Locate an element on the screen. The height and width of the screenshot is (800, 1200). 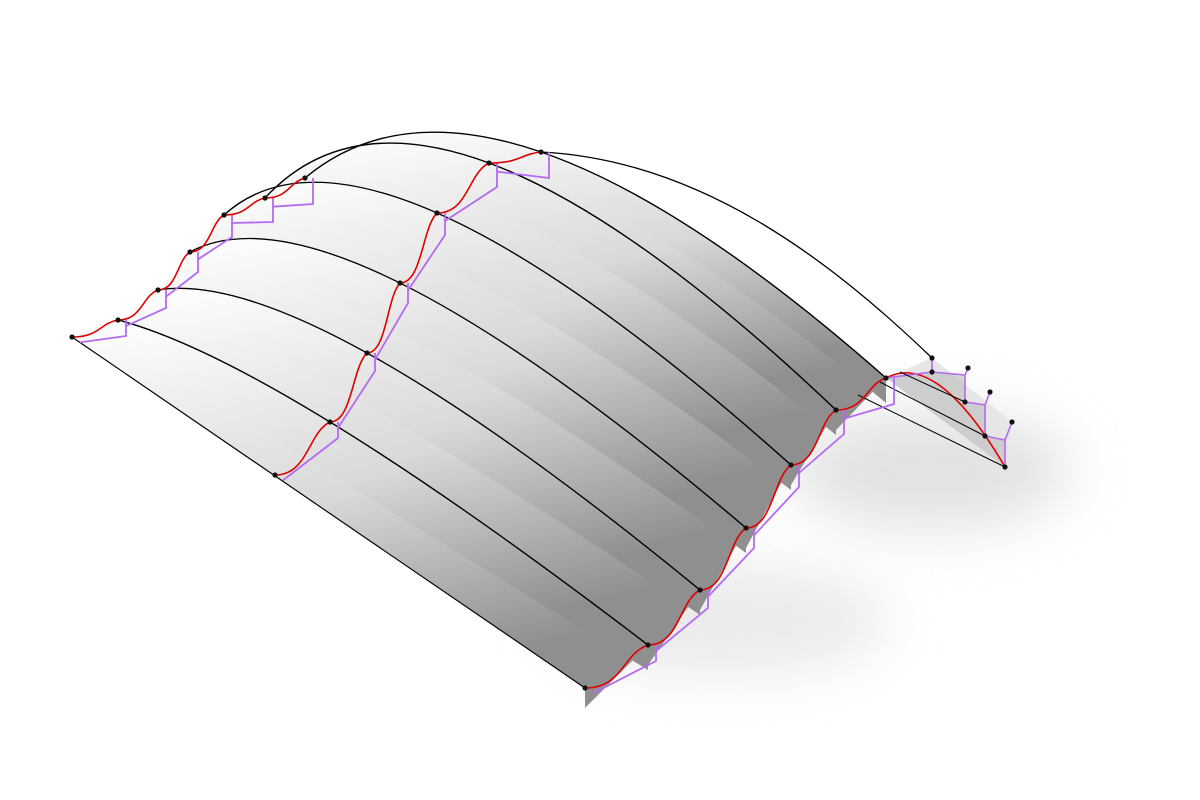
end-bay is located at coordinates (945, 419).